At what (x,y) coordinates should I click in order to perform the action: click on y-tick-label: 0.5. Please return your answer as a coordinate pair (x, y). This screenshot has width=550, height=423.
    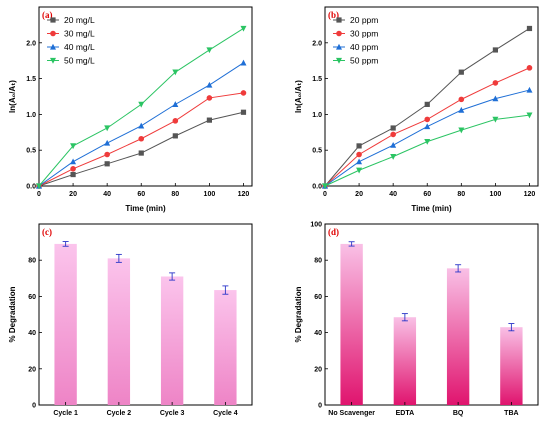
    Looking at the image, I should click on (317, 151).